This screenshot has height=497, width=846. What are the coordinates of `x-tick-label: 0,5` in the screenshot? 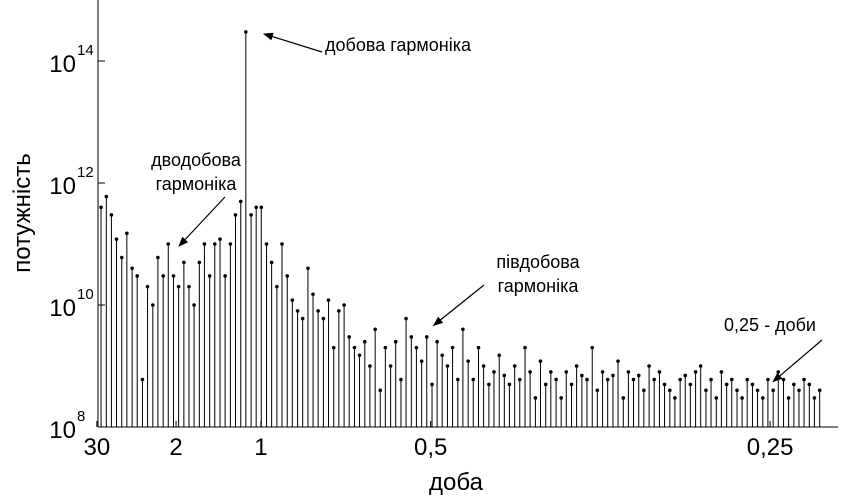 It's located at (430, 447).